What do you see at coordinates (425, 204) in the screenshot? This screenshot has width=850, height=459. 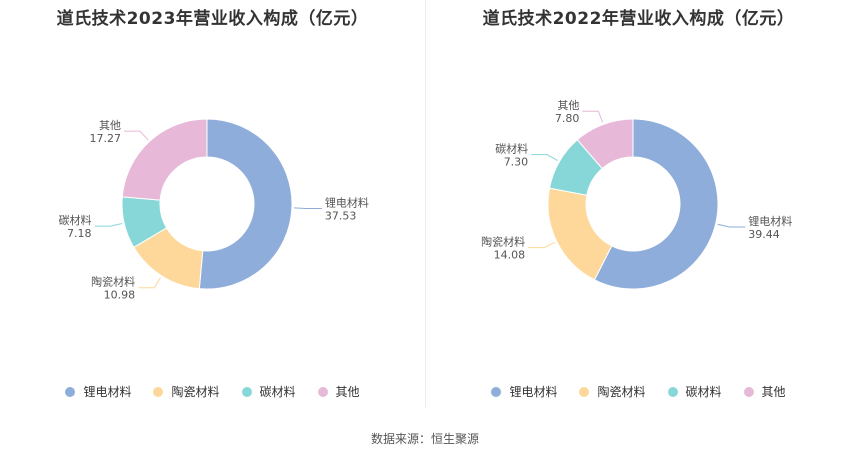 I see `panel-divider` at bounding box center [425, 204].